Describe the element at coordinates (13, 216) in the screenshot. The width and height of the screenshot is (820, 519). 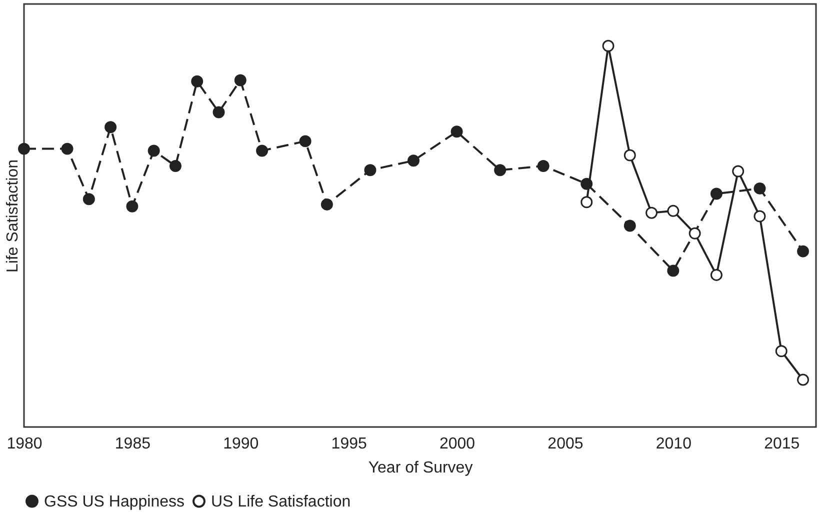
I see `y-axis-title: Life Satisfaction` at that location.